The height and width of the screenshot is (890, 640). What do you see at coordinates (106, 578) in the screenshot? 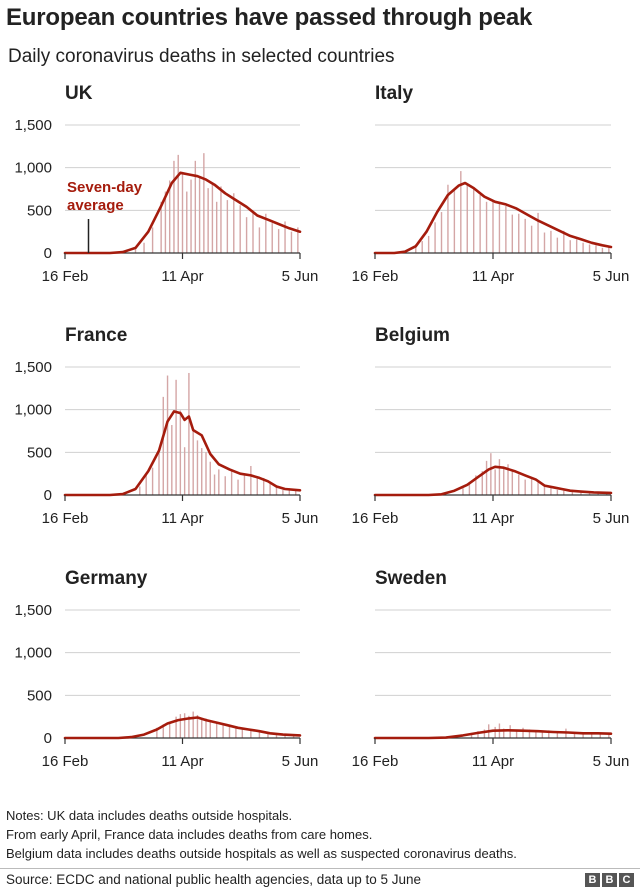
I see `panel-title: Germany` at bounding box center [106, 578].